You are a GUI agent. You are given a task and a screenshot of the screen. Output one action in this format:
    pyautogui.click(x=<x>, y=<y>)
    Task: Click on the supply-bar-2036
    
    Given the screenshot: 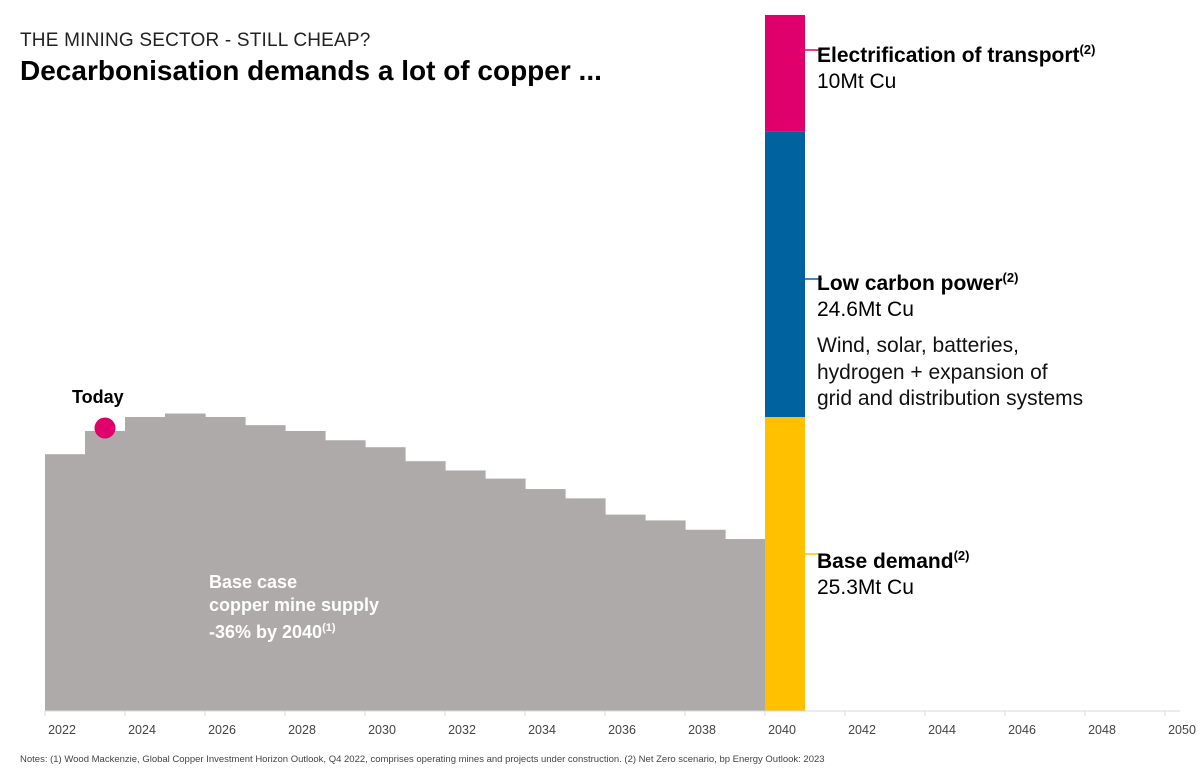 What is the action you would take?
    pyautogui.click(x=625, y=612)
    